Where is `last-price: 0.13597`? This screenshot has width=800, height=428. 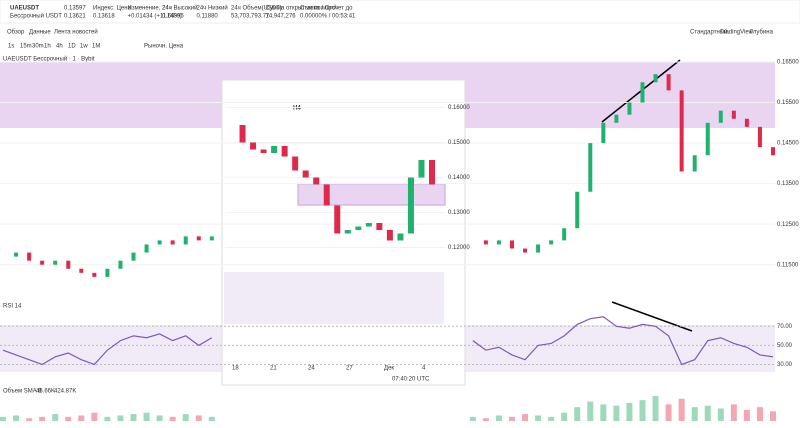
last-price: 0.13597 is located at coordinates (75, 9).